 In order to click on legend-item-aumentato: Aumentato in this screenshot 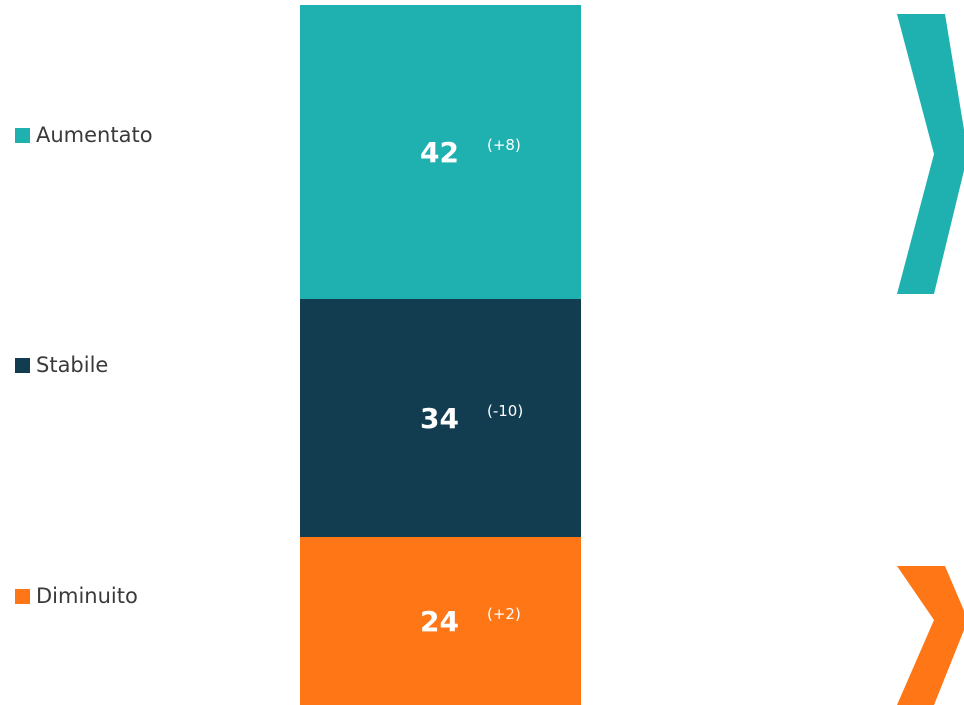, I will do `click(84, 135)`.